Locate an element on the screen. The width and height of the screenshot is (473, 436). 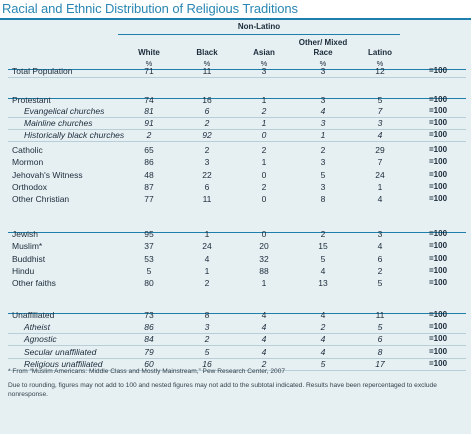
cell-white: 53 is located at coordinates (149, 259).